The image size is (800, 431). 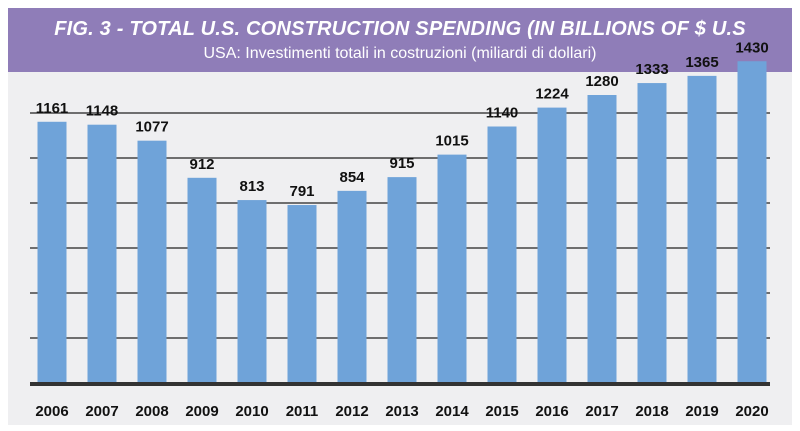 What do you see at coordinates (602, 239) in the screenshot?
I see `bar-2017` at bounding box center [602, 239].